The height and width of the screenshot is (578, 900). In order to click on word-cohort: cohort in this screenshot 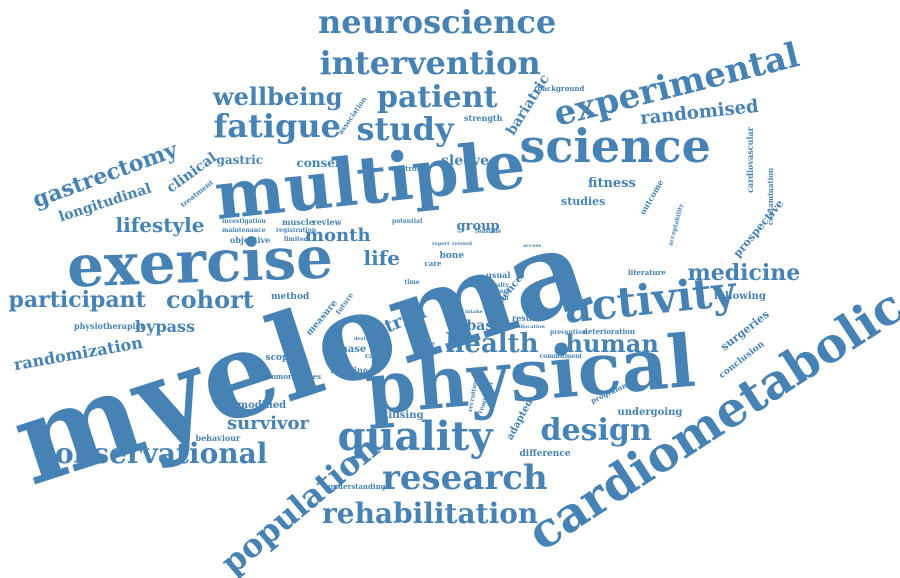, I will do `click(210, 299)`.